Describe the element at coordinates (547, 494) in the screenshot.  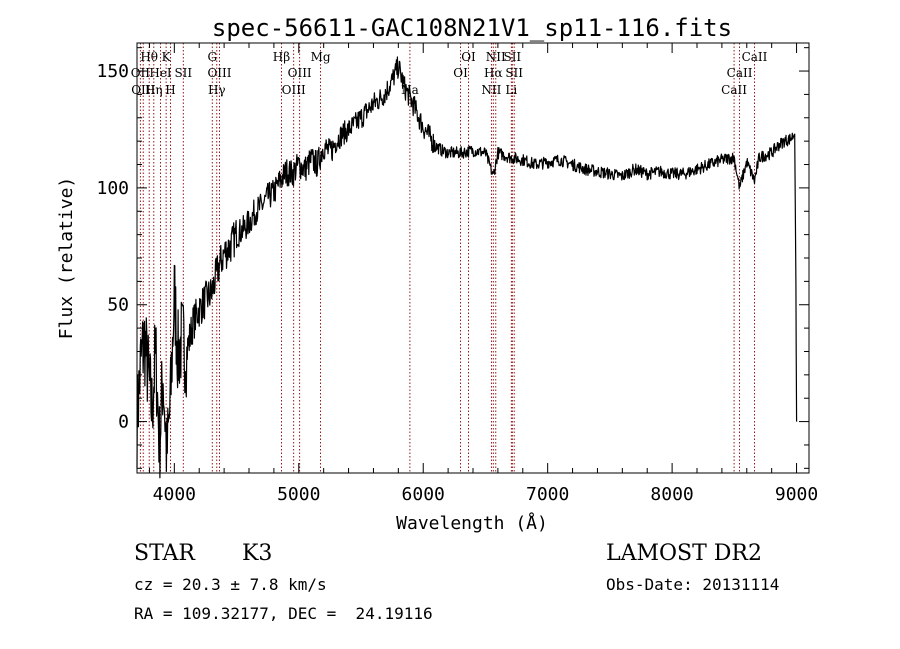
I see `x-tick-label: 7000` at that location.